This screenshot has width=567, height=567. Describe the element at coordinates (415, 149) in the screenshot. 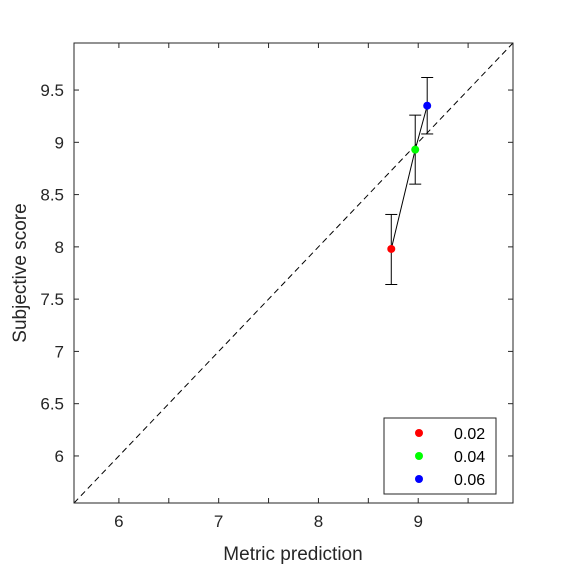

I see `data-point-0.04` at that location.